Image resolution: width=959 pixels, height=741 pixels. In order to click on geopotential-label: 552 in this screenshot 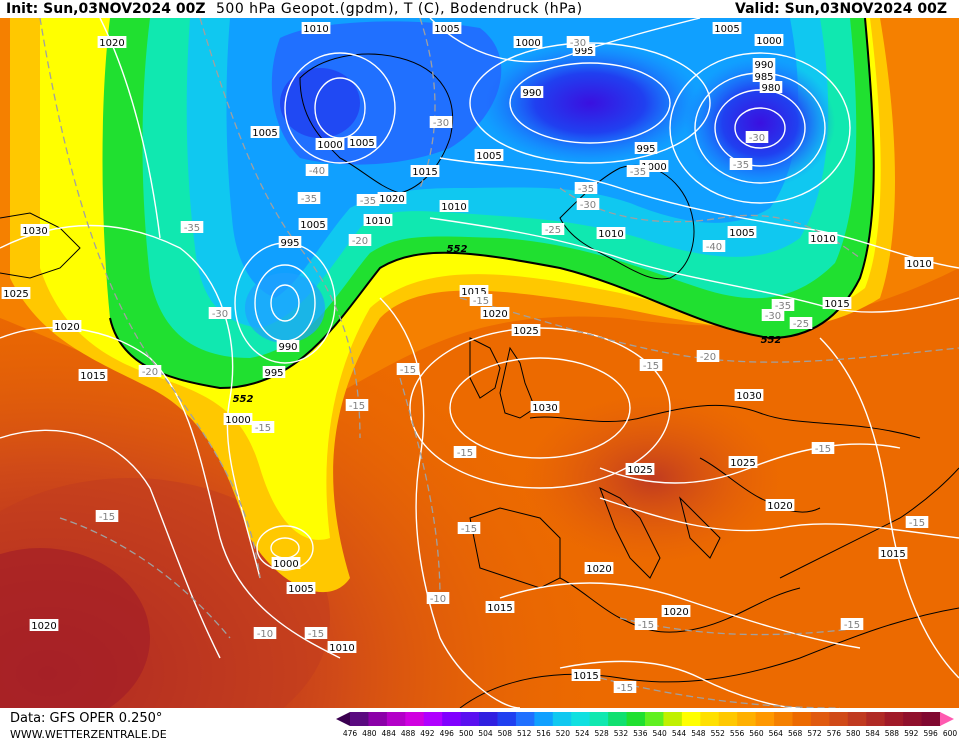, I will do `click(243, 399)`.